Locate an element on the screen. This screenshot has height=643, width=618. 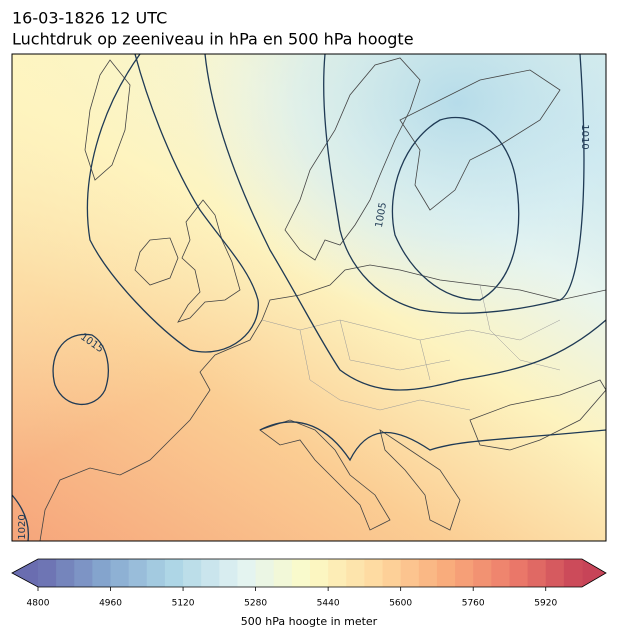
border is located at coordinates (411, 347).